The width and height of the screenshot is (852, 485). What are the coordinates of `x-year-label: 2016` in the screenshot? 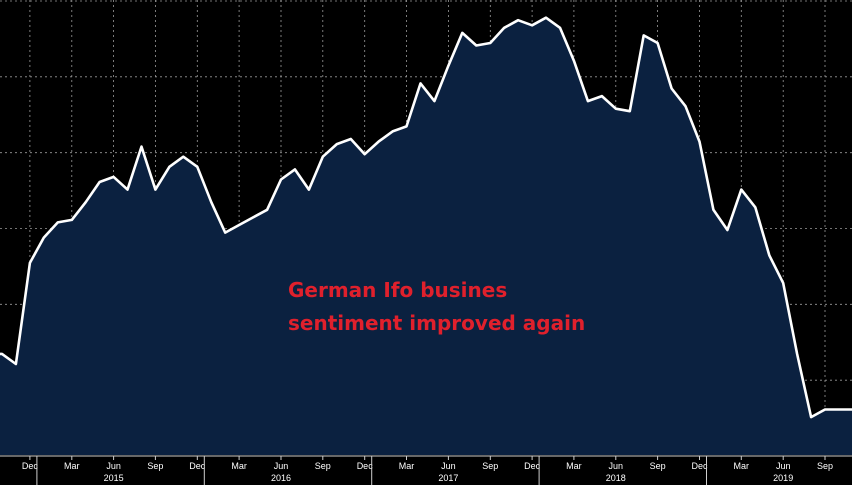 It's located at (281, 478).